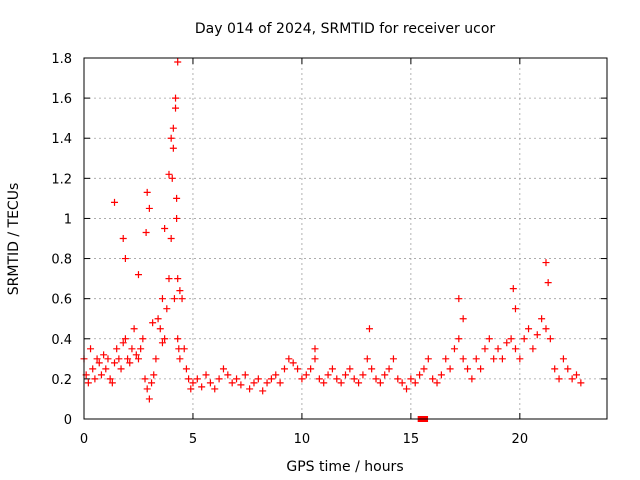 The height and width of the screenshot is (480, 640). Describe the element at coordinates (61, 139) in the screenshot. I see `y-tick-label: 1.4` at that location.